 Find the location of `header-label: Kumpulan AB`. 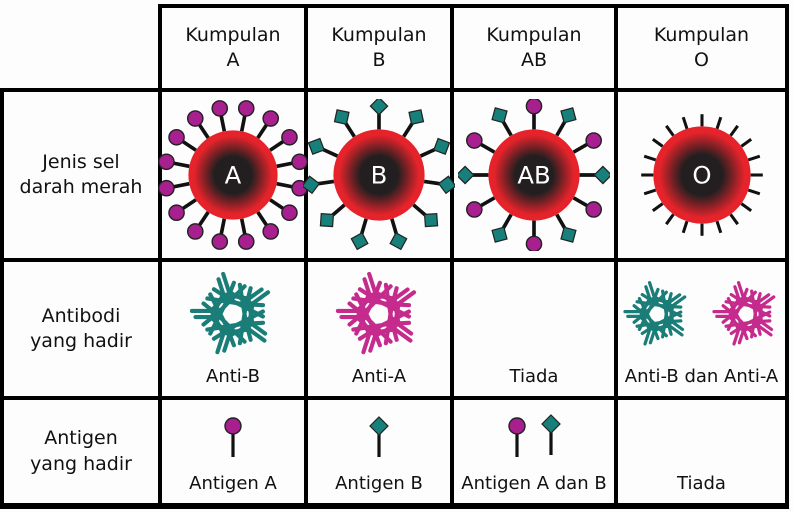

header-label: Kumpulan AB is located at coordinates (534, 47).